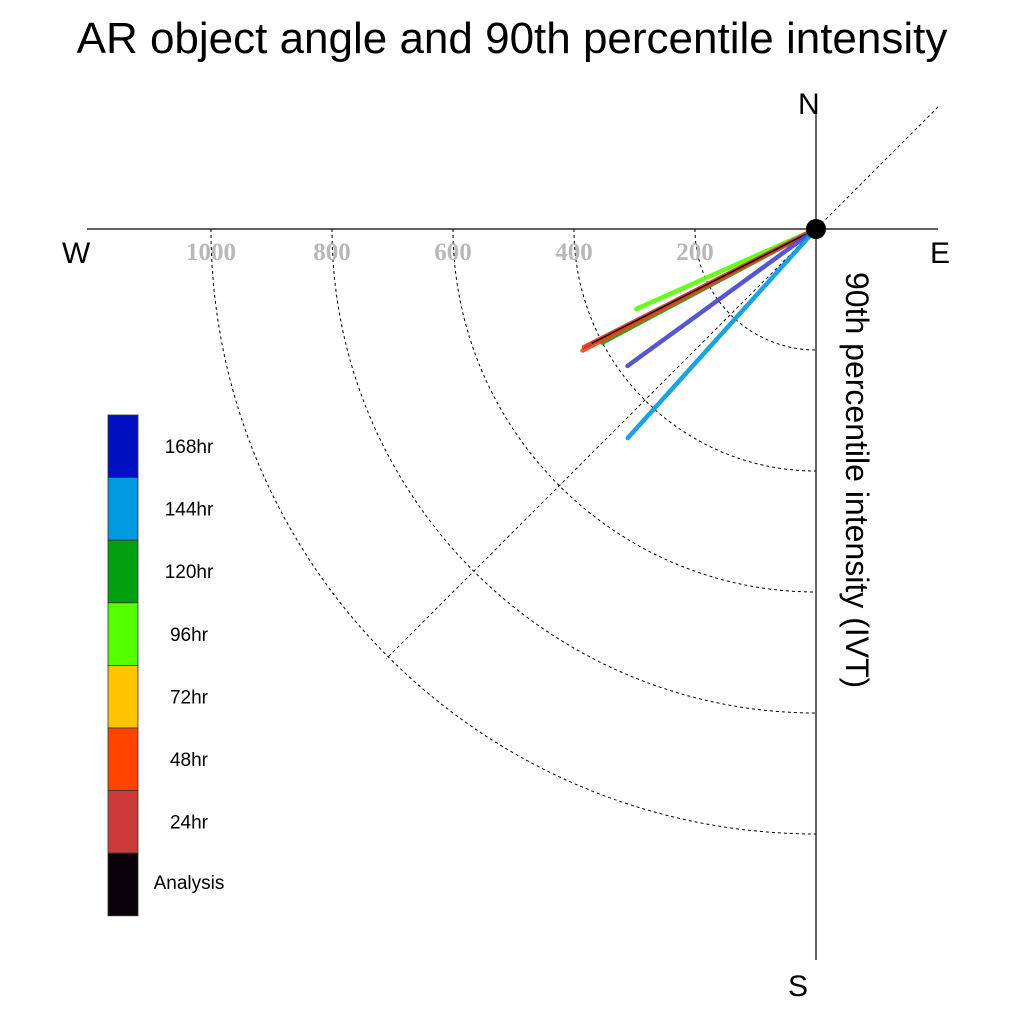 The height and width of the screenshot is (1024, 1024). What do you see at coordinates (189, 697) in the screenshot?
I see `legend-label: 72hr` at bounding box center [189, 697].